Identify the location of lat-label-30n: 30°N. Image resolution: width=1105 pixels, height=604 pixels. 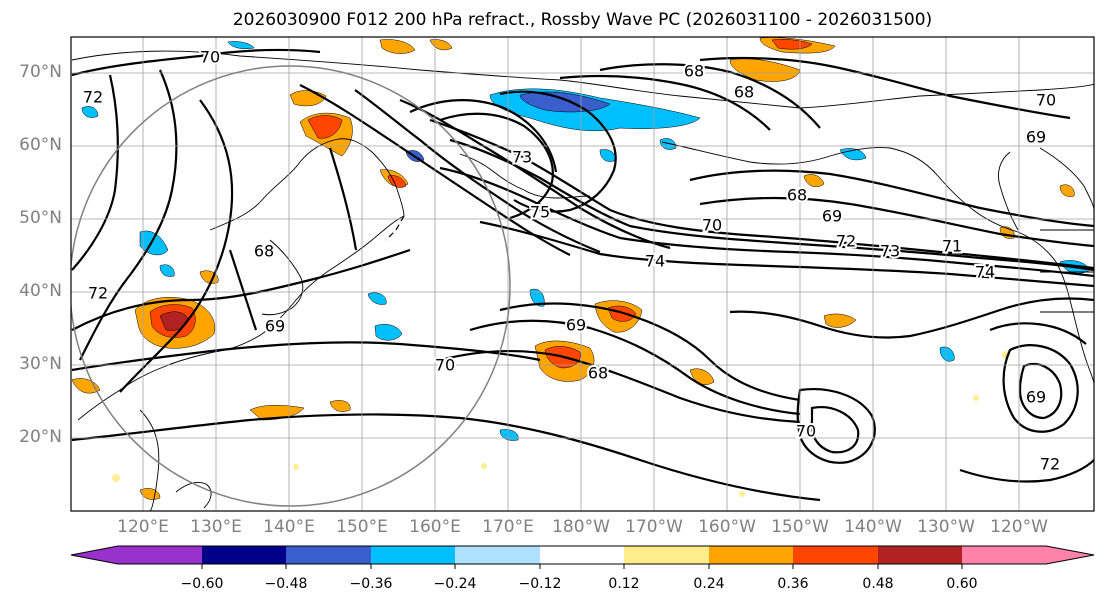
(40, 364).